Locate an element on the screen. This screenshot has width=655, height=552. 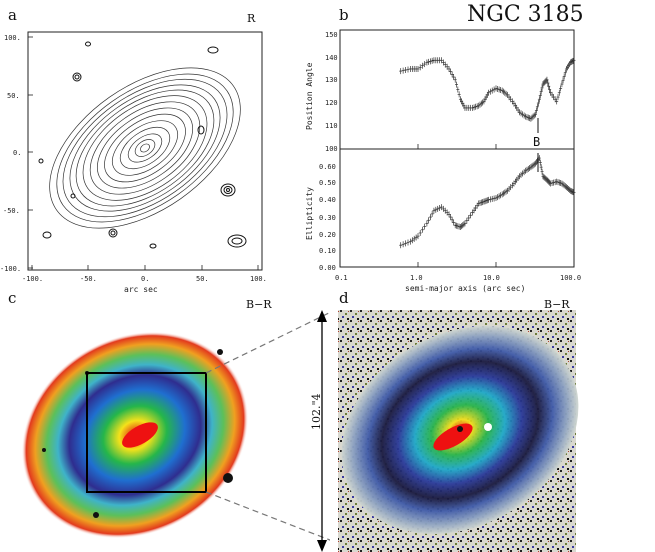
zoom-connector-bottom is located at coordinates (267, 516).